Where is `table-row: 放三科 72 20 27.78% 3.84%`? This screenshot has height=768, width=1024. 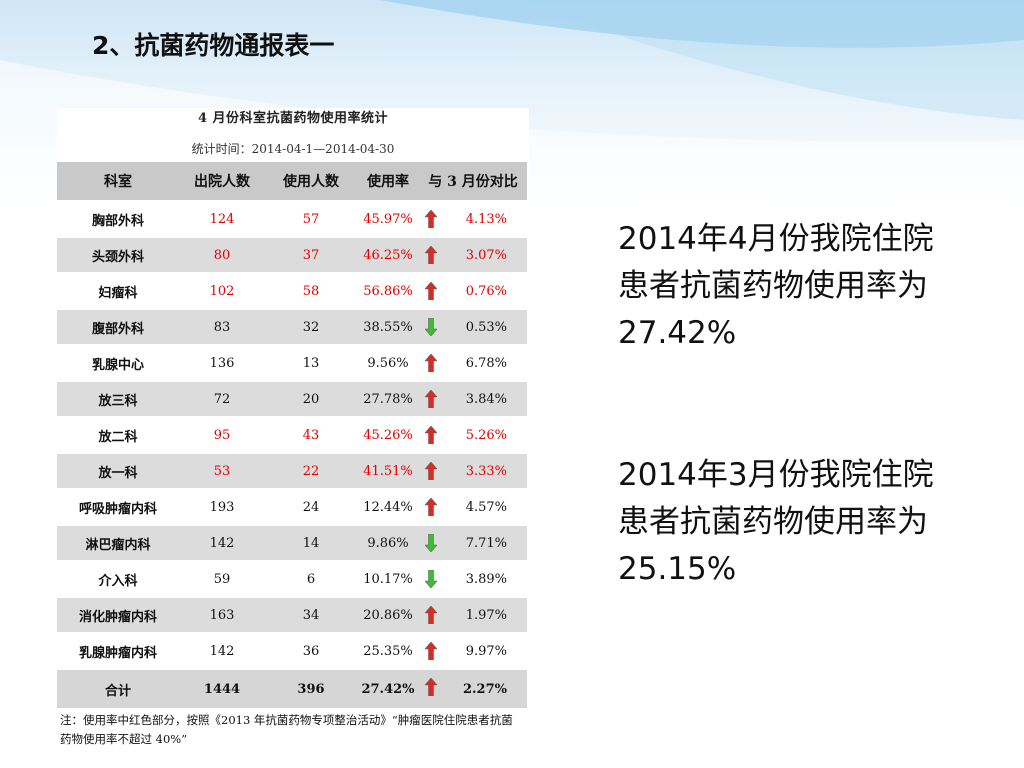
table-row: 放三科 72 20 27.78% 3.84% is located at coordinates (292, 399).